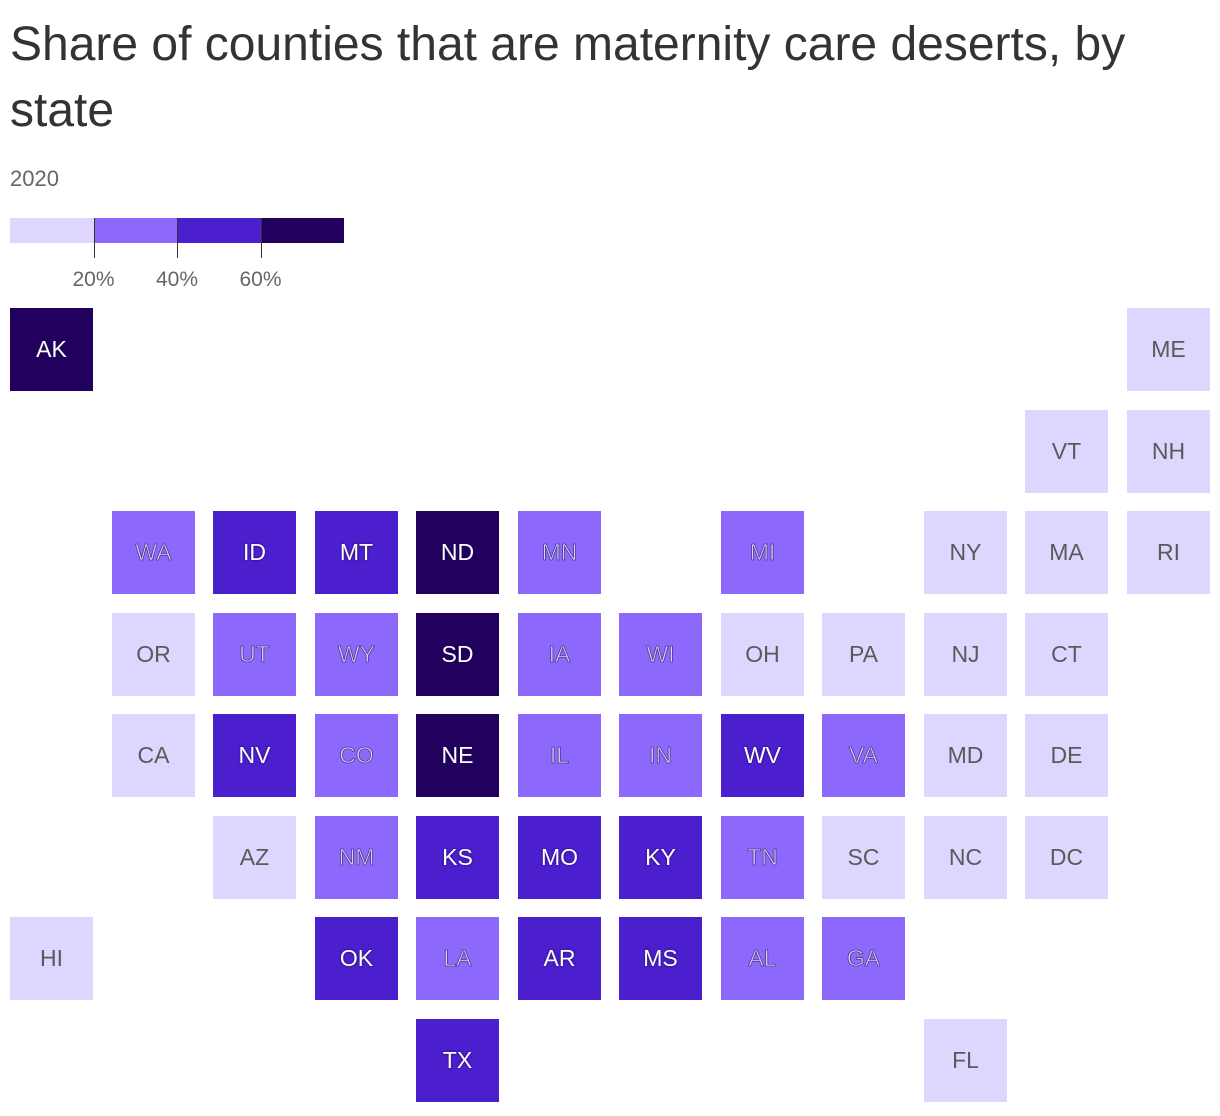  Describe the element at coordinates (1066, 451) in the screenshot. I see `state-tile-vt: VT` at that location.